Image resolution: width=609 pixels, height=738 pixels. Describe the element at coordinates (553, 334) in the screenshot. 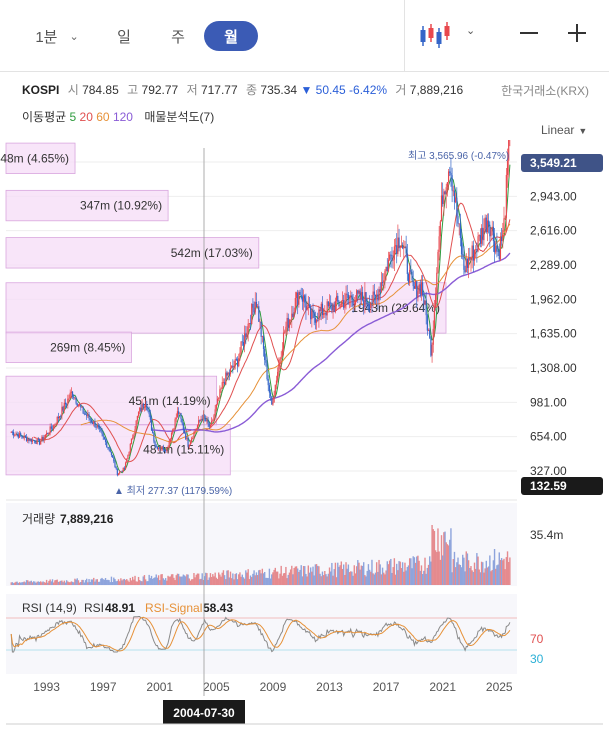

I see `price-tick-label: 1,635.00` at that location.